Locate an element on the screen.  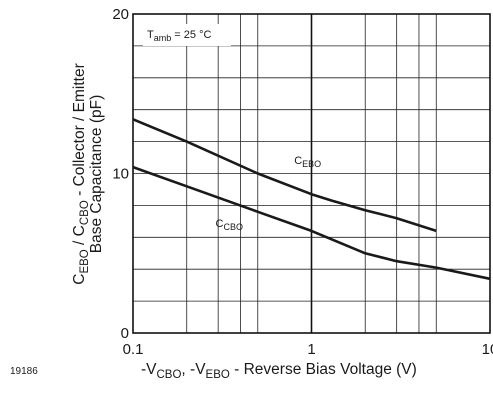
annotation-sub: amb is located at coordinates (163, 38).